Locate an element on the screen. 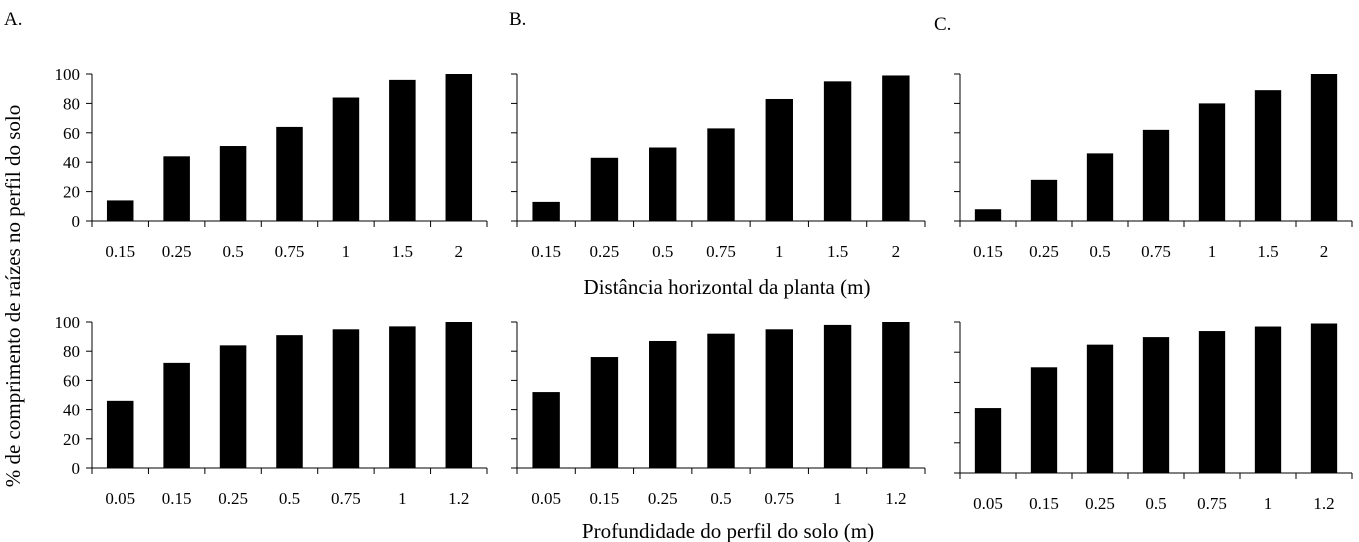  panel-letter-c: C. is located at coordinates (942, 24).